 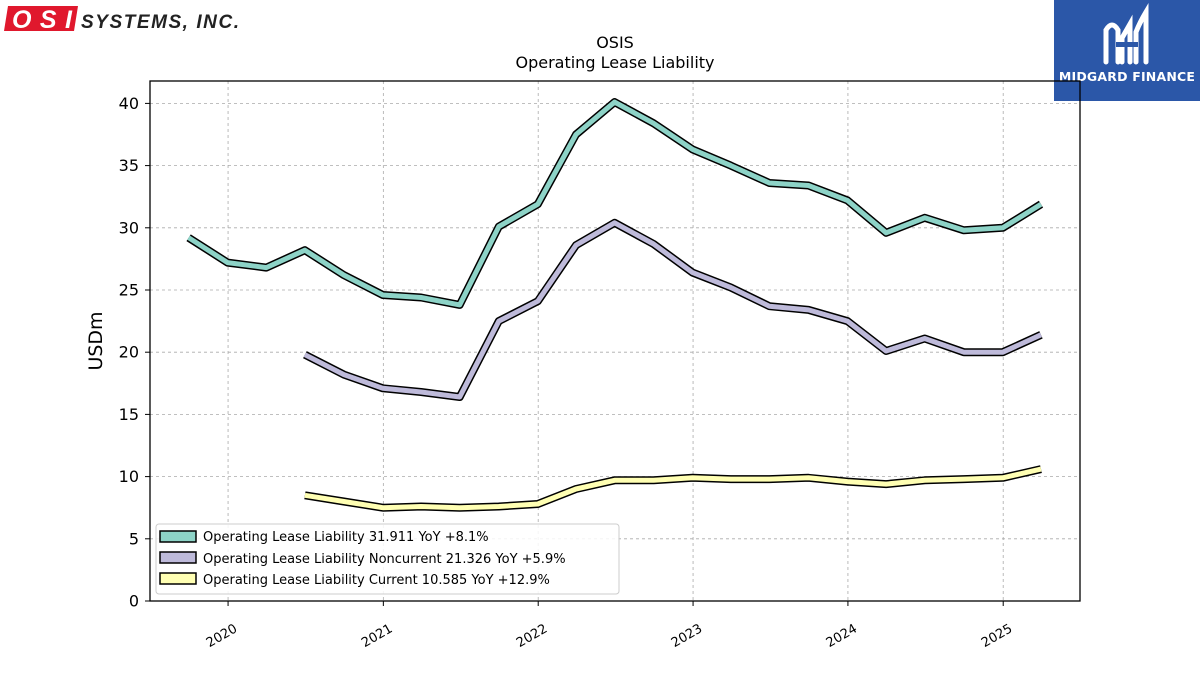 I want to click on osi-logo-wordmark: SYSTEMS, INC., so click(x=160, y=22).